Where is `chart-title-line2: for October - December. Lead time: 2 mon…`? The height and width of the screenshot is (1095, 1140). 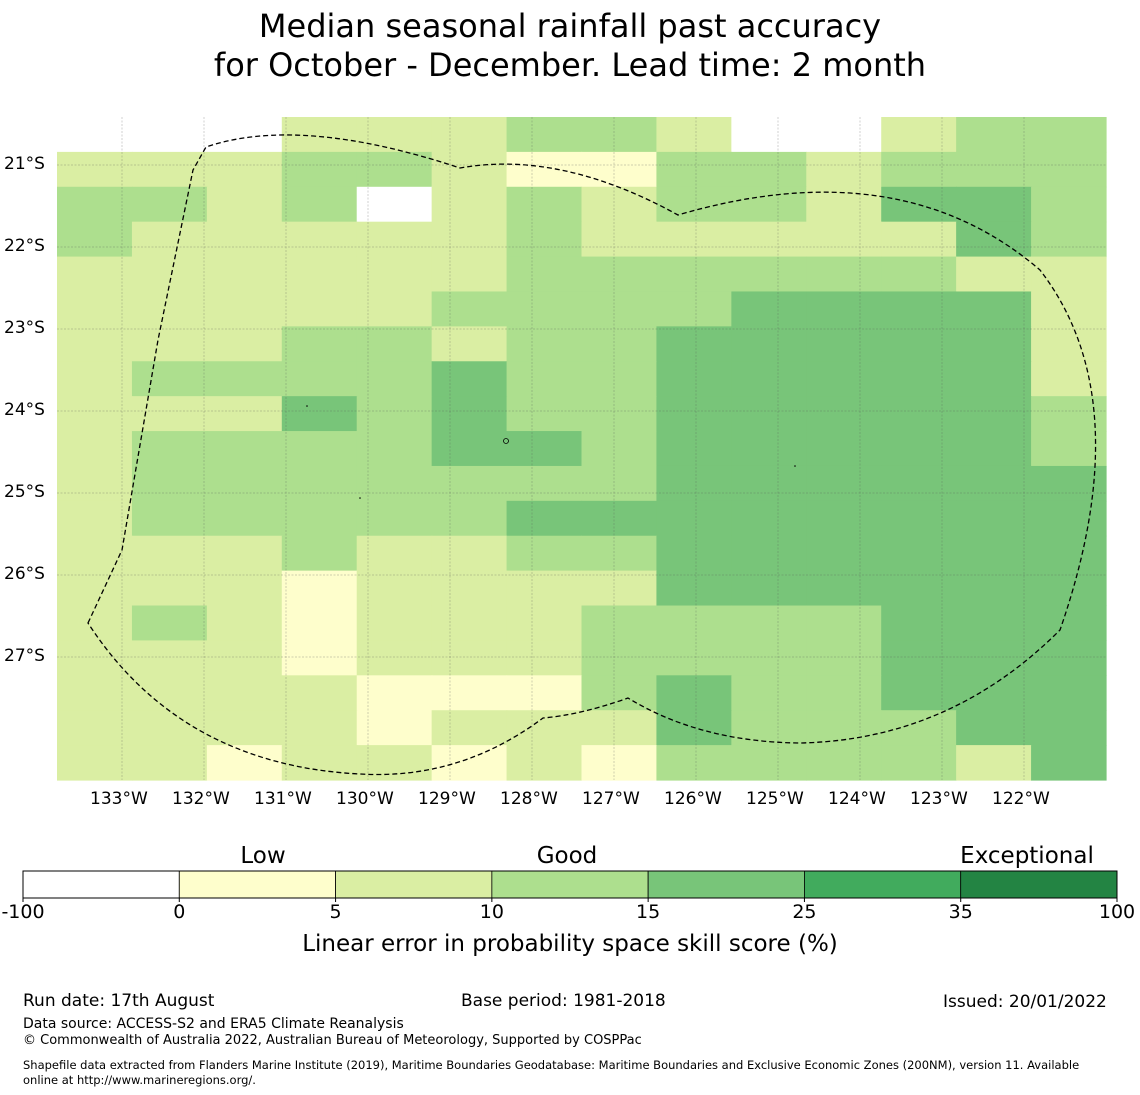 chart-title-line2: for October - December. Lead time: 2 mon… is located at coordinates (570, 65).